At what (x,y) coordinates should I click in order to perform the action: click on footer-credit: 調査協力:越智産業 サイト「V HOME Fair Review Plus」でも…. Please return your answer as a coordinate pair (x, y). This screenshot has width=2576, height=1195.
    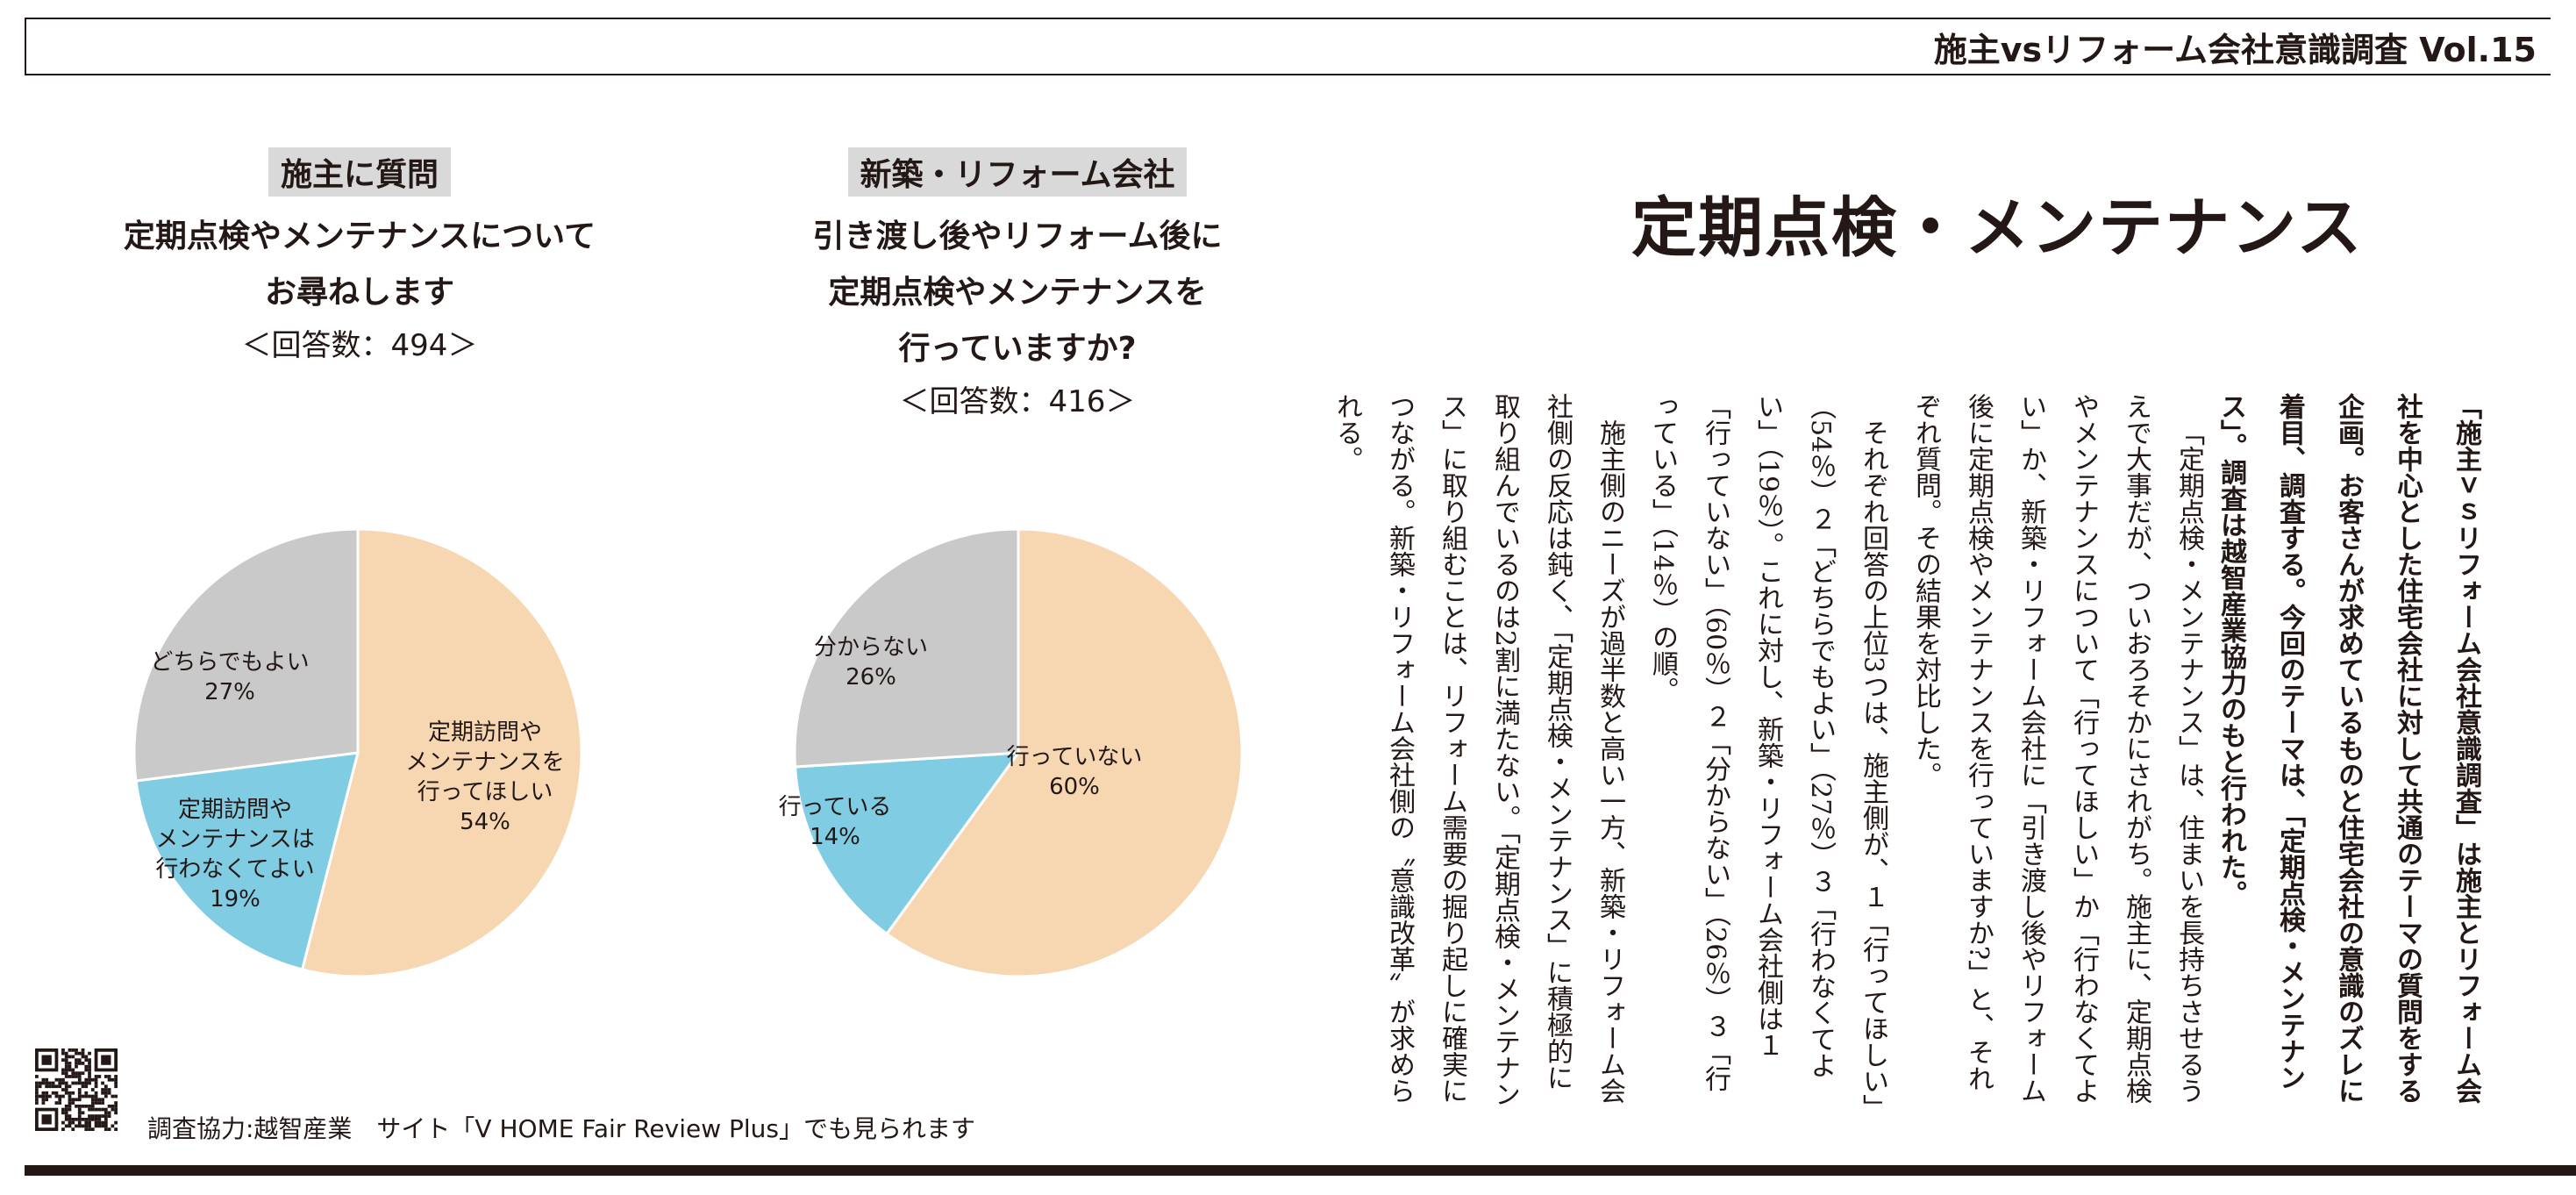
    Looking at the image, I should click on (561, 1129).